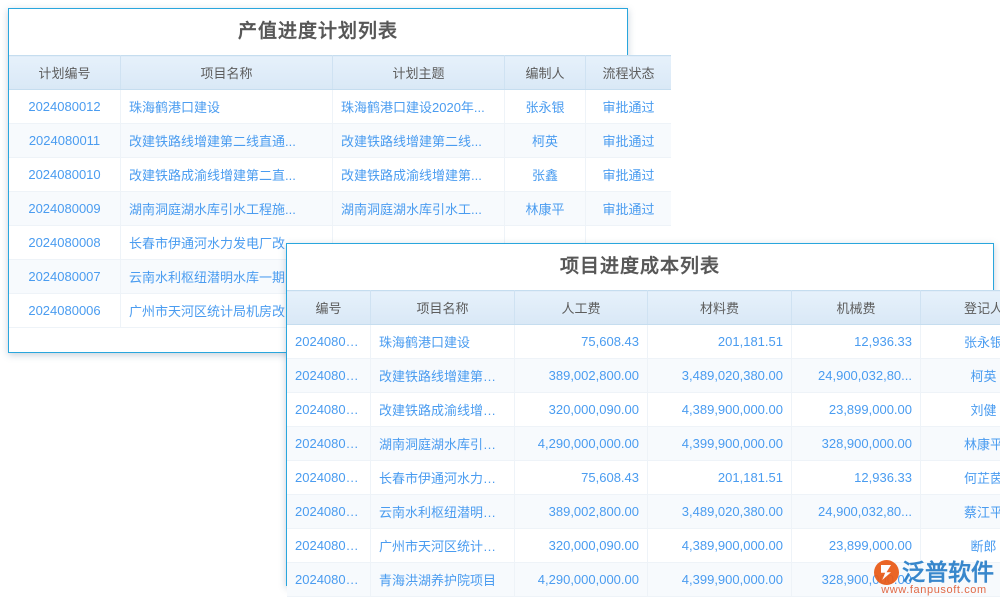 The image size is (1000, 600). Describe the element at coordinates (960, 443) in the screenshot. I see `cost-cell-registrar: 林康平` at that location.